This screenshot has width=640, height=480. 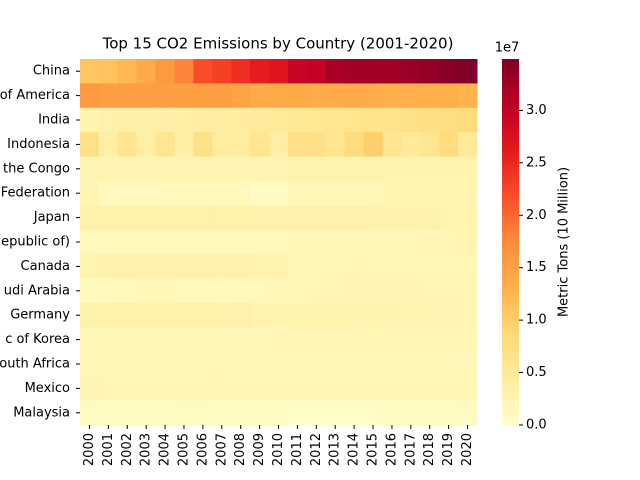 I want to click on x-tick-label: 2001, so click(x=108, y=449).